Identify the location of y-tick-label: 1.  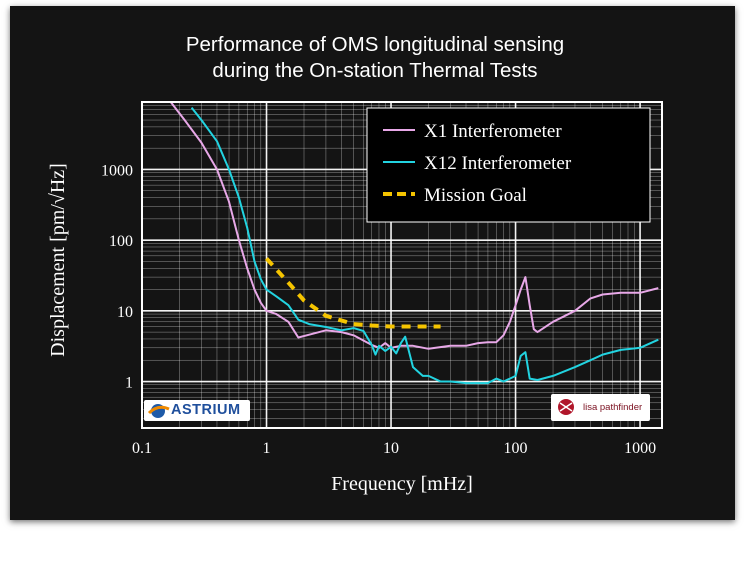
(129, 383).